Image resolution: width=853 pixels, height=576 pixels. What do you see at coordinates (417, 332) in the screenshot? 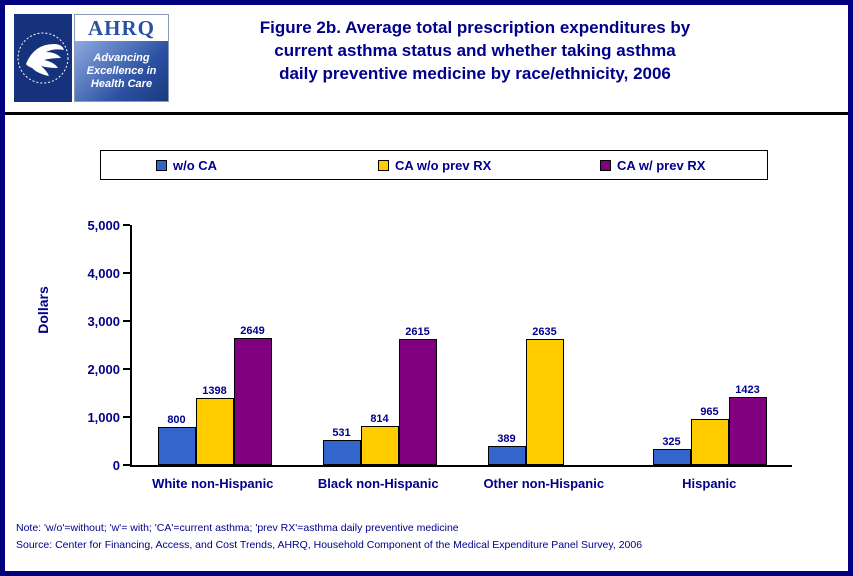
I see `bar-value-label: 2615` at bounding box center [417, 332].